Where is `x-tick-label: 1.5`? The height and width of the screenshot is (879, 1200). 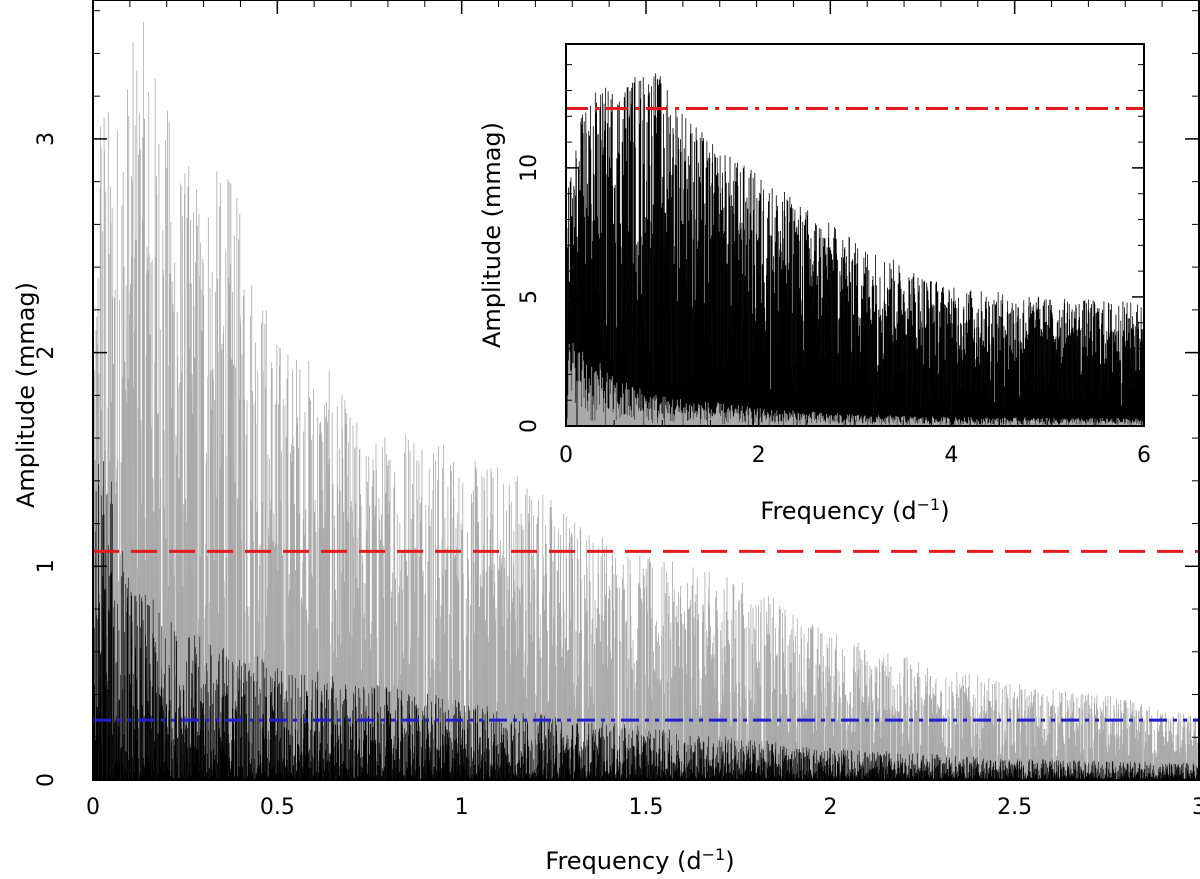
x-tick-label: 1.5 is located at coordinates (646, 807).